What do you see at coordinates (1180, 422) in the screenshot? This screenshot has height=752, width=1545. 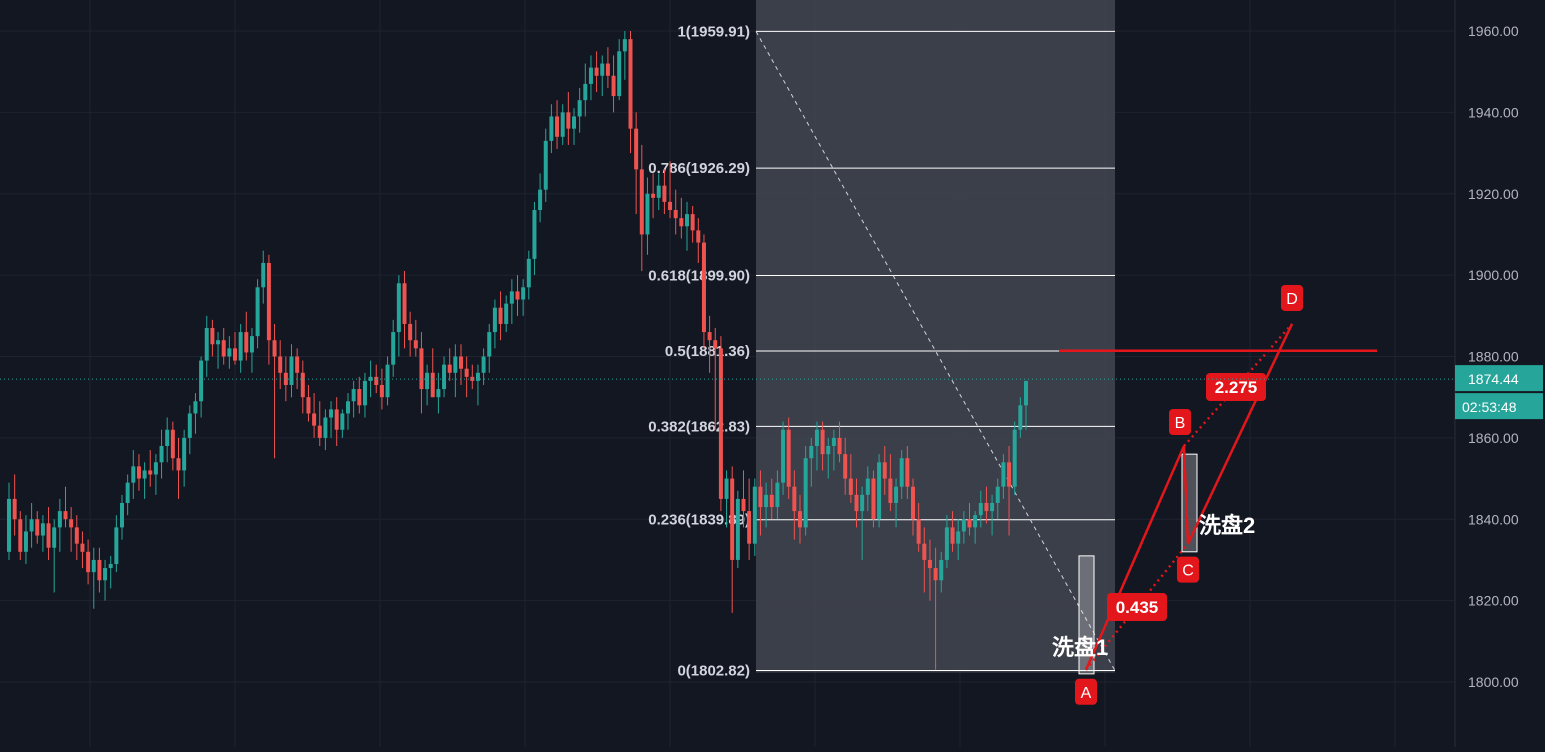 I see `point-b-badge` at bounding box center [1180, 422].